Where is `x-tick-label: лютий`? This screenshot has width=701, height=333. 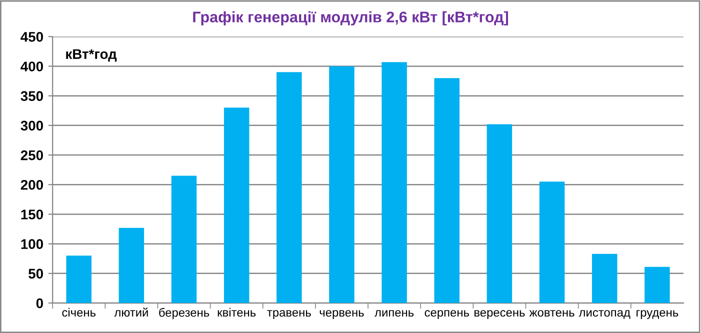
x-tick-label: лютий is located at coordinates (131, 312).